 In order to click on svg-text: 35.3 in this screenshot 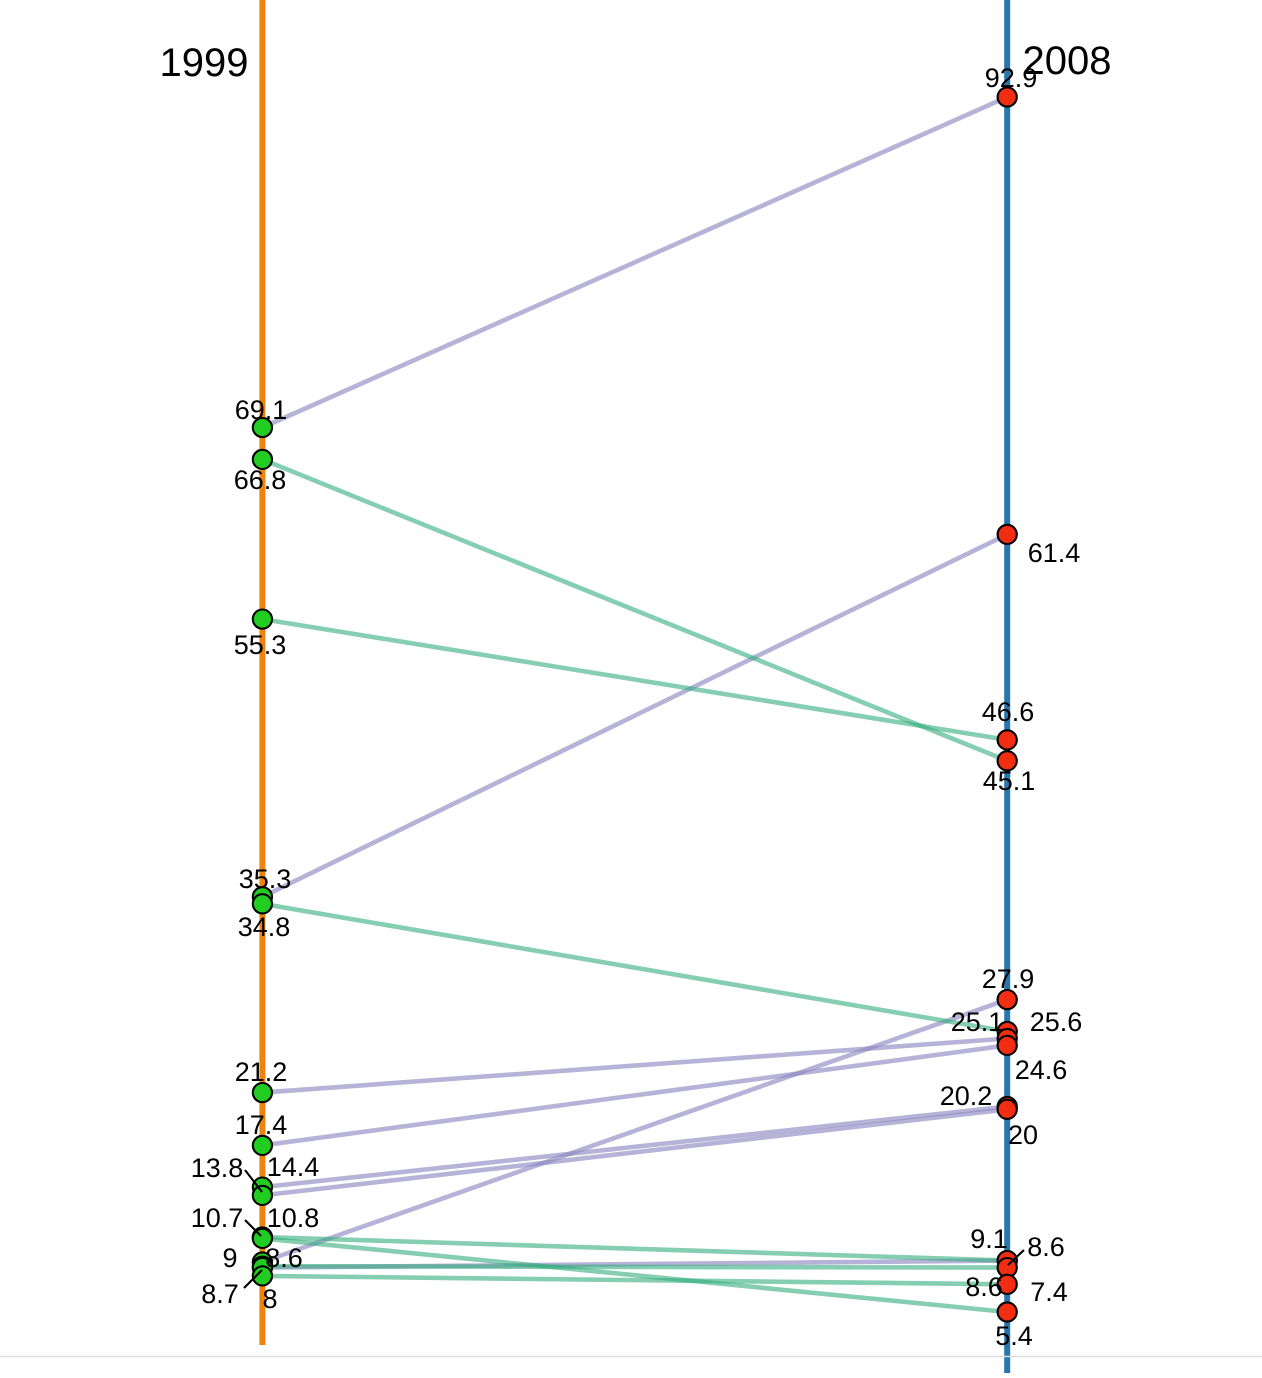, I will do `click(265, 879)`.